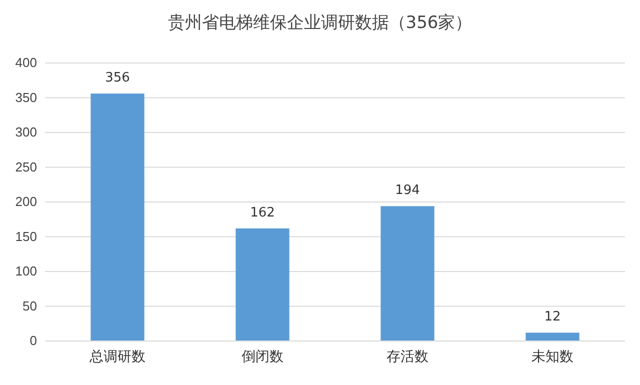 The image size is (640, 385). Describe the element at coordinates (26, 271) in the screenshot. I see `y-tick-label: 100` at that location.